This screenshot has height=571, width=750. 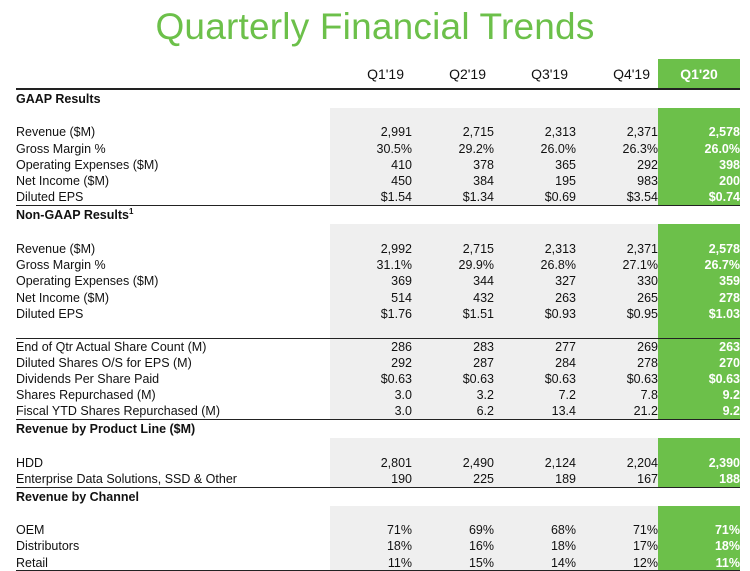 I want to click on current-quarter-value: 18%, so click(x=699, y=546).